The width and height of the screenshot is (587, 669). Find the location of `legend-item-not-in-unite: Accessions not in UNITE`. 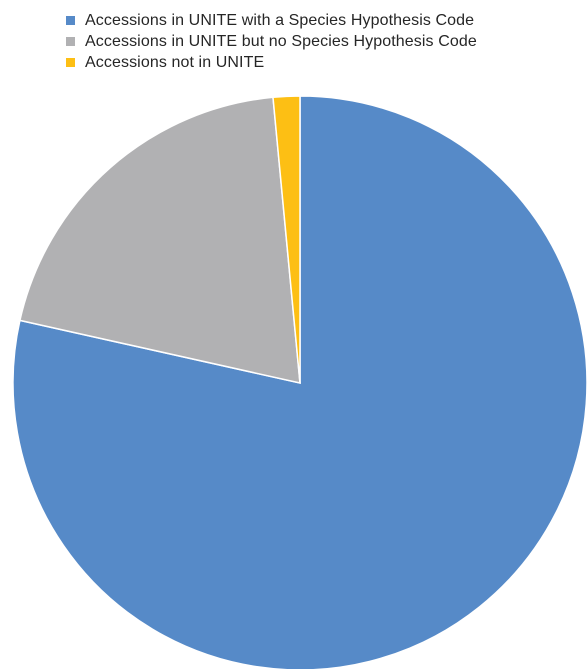

legend-item-not-in-unite: Accessions not in UNITE is located at coordinates (323, 62).